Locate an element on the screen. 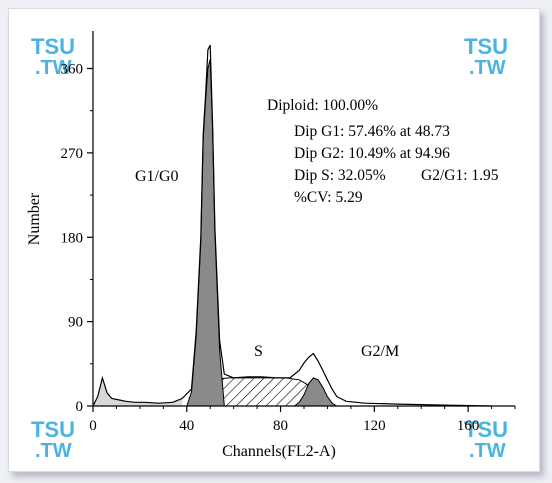  x-axis-title: Channels(FL2-A) is located at coordinates (279, 451).